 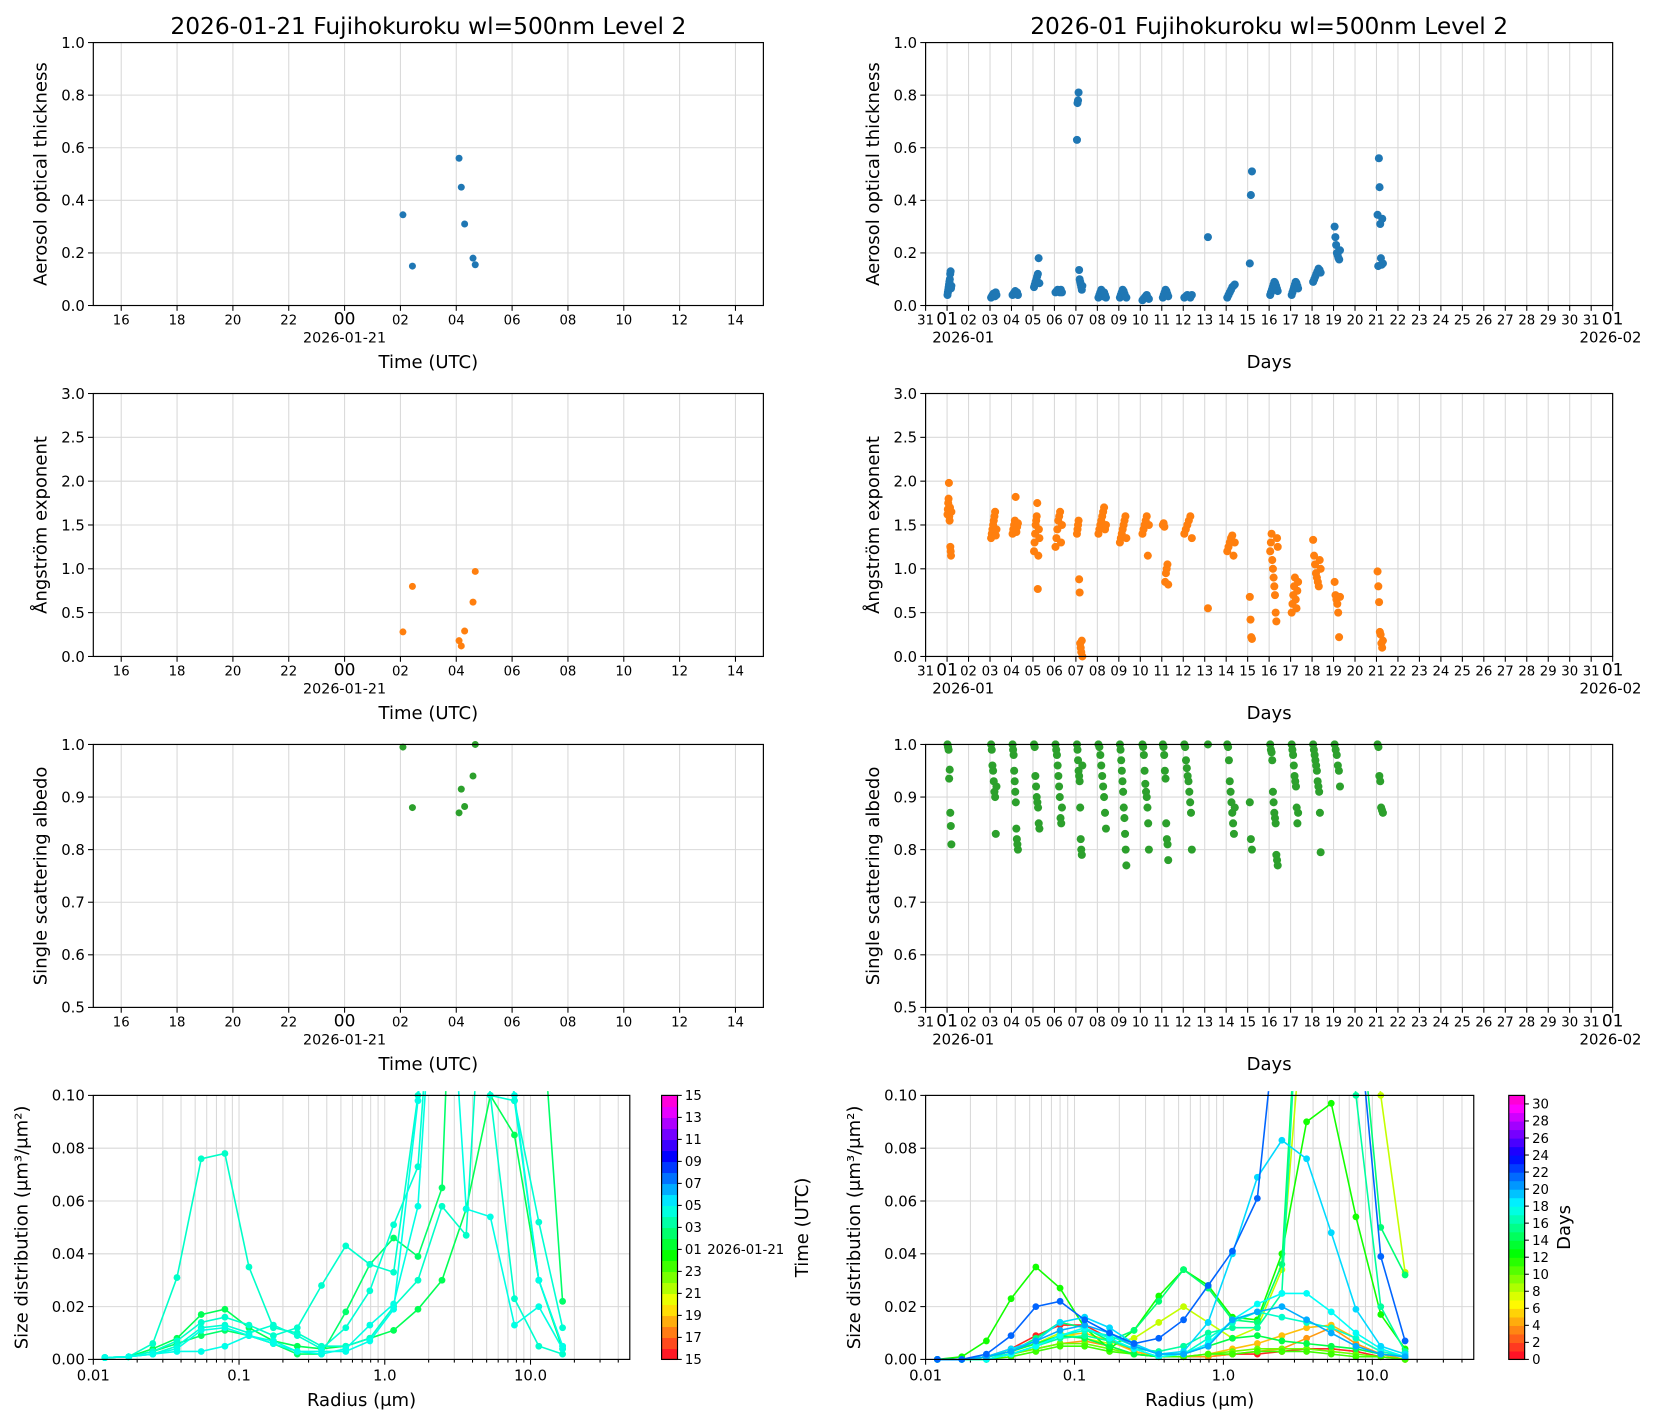 I want to click on x-tick-label: 17, so click(x=1290, y=672).